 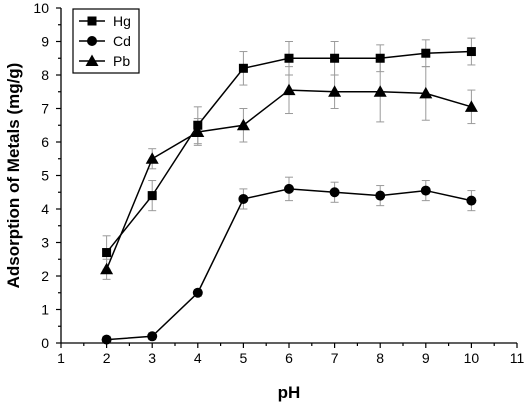 What do you see at coordinates (122, 41) in the screenshot?
I see `legend-cd-label: Cd` at bounding box center [122, 41].